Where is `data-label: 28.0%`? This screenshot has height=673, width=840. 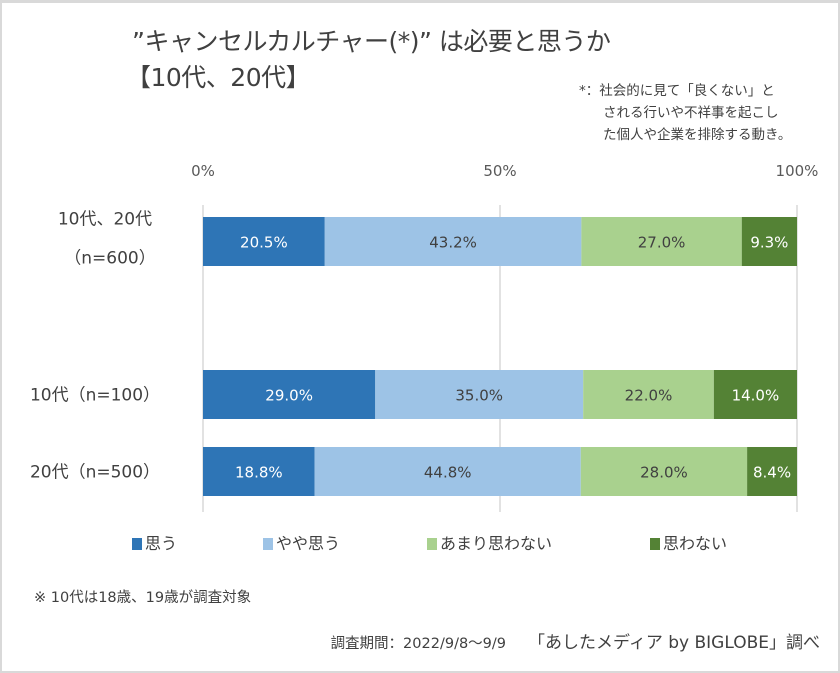 data-label: 28.0% is located at coordinates (664, 473).